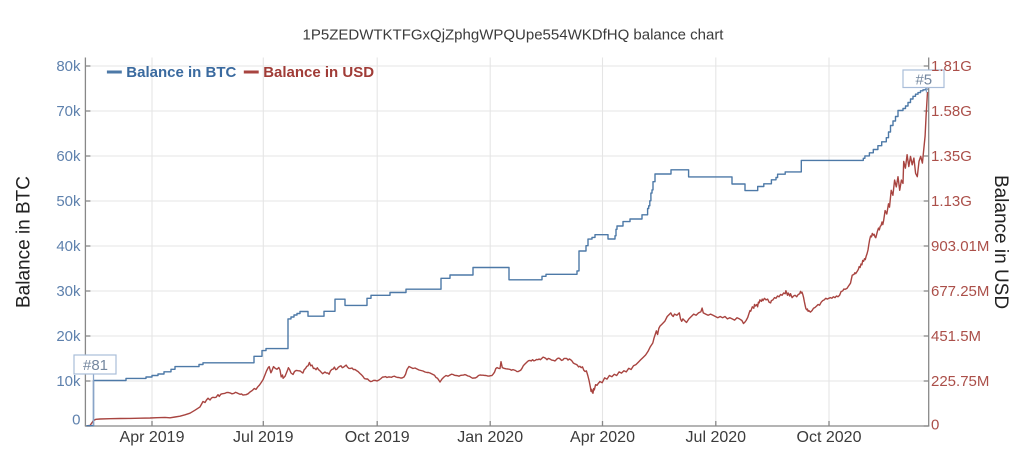  Describe the element at coordinates (68, 201) in the screenshot. I see `svg-text: 50k` at that location.